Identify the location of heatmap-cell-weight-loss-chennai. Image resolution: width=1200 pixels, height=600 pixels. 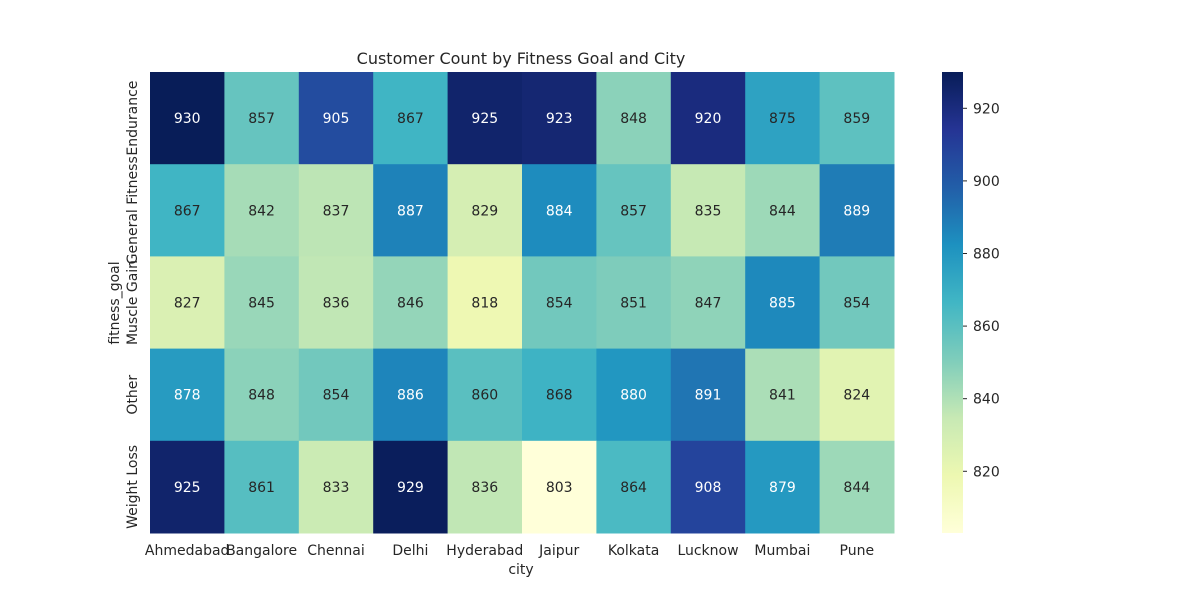
(336, 487).